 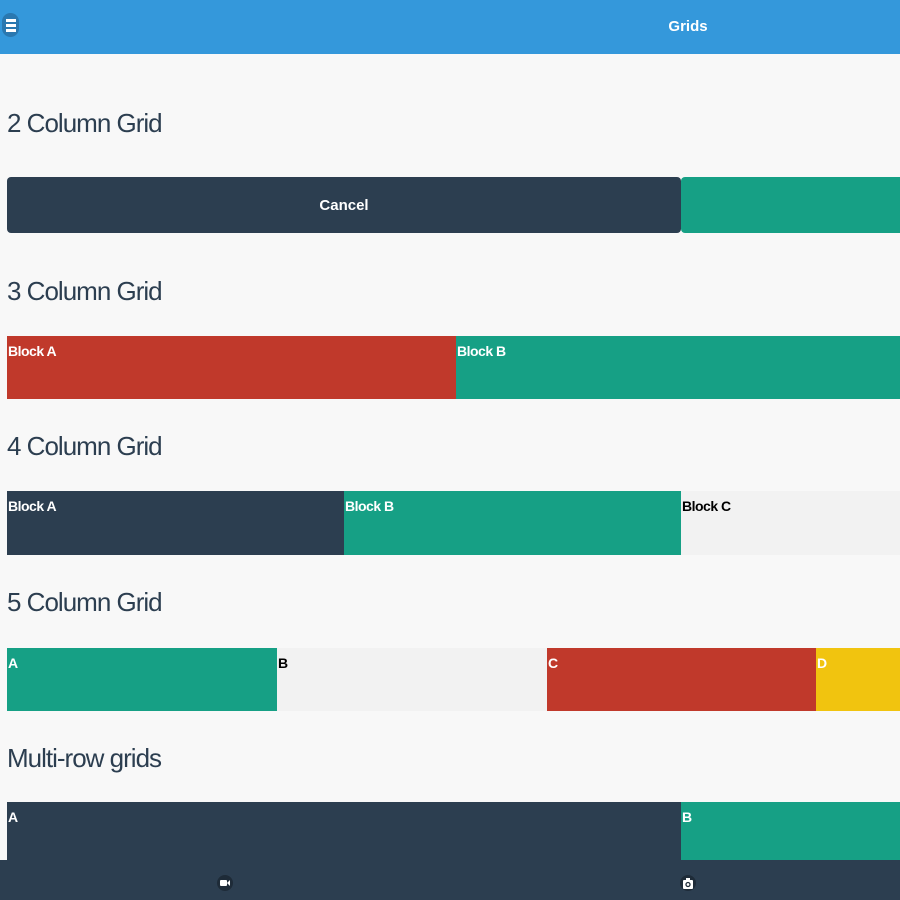 What do you see at coordinates (790, 523) in the screenshot?
I see `block-c: Block C` at bounding box center [790, 523].